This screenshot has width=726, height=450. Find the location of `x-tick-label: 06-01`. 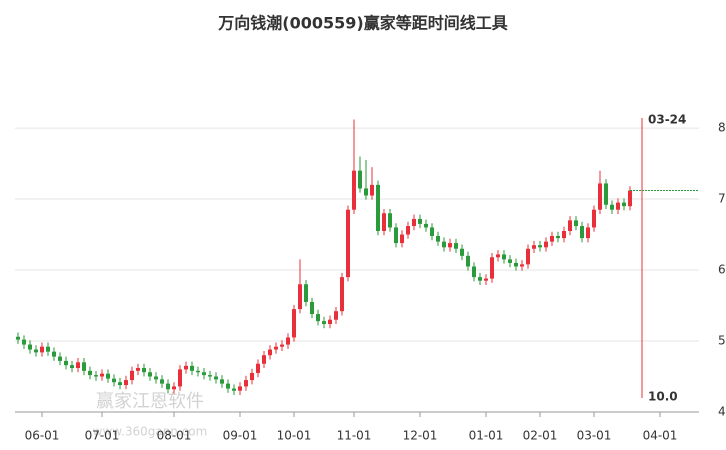

x-tick-label: 06-01 is located at coordinates (42, 436).